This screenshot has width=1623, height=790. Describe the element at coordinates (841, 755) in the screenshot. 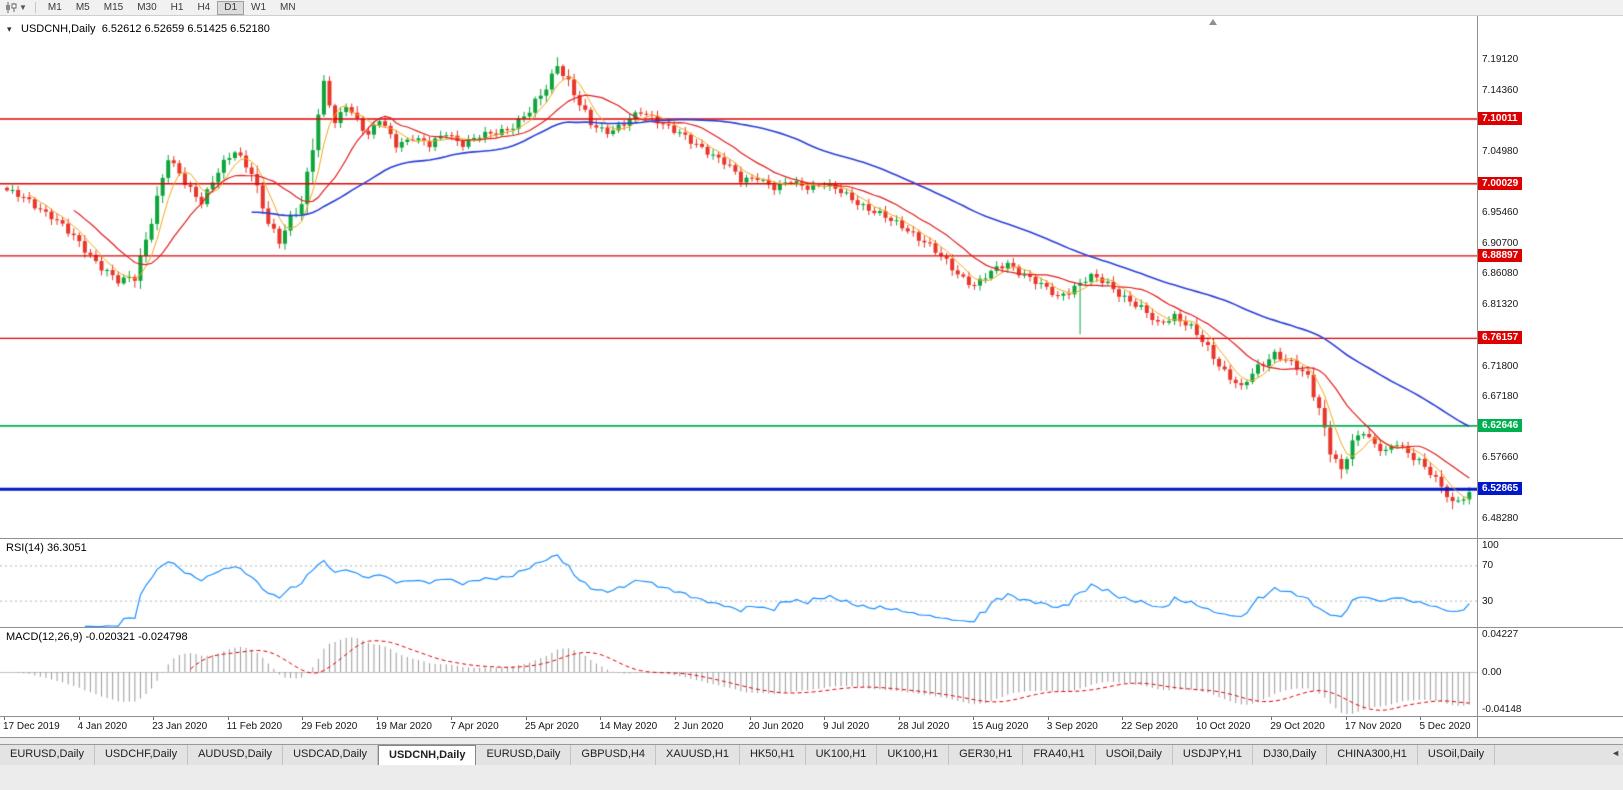

I see `chart-tab-9-uk100-h1: UK100,H1` at that location.